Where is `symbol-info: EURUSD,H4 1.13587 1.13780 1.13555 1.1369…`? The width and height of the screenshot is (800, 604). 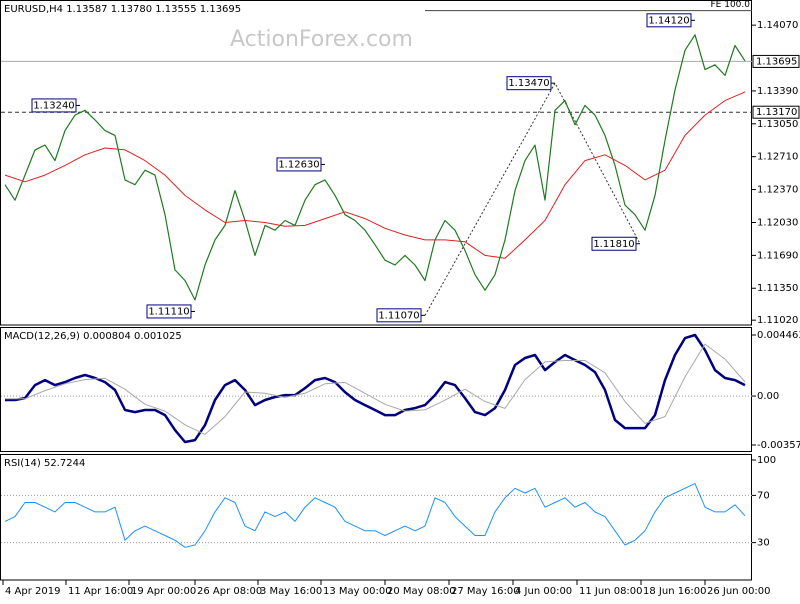 symbol-info: EURUSD,H4 1.13587 1.13780 1.13555 1.1369… is located at coordinates (122, 9).